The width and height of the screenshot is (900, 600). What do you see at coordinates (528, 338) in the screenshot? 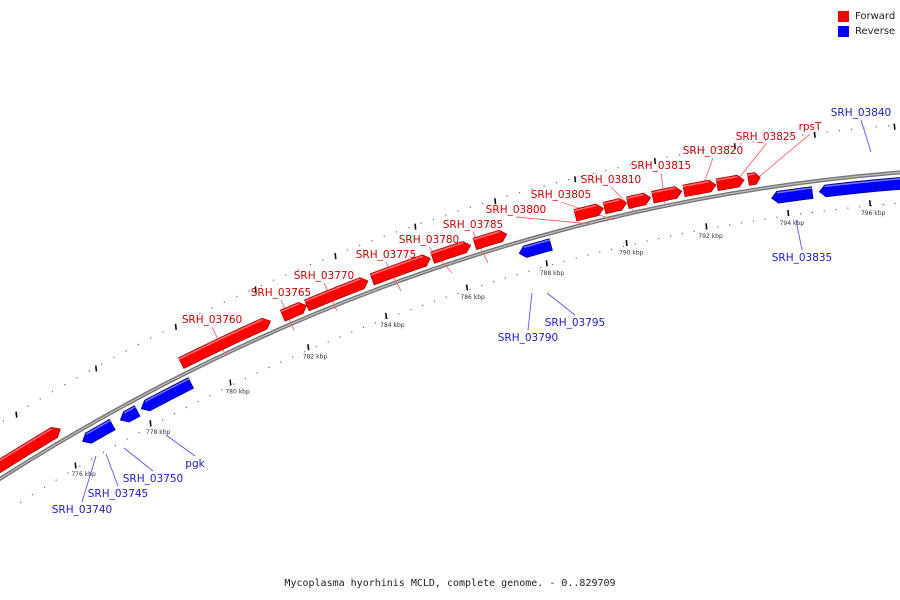
I see `reverse-gene-label: SRH_03790` at bounding box center [528, 338].